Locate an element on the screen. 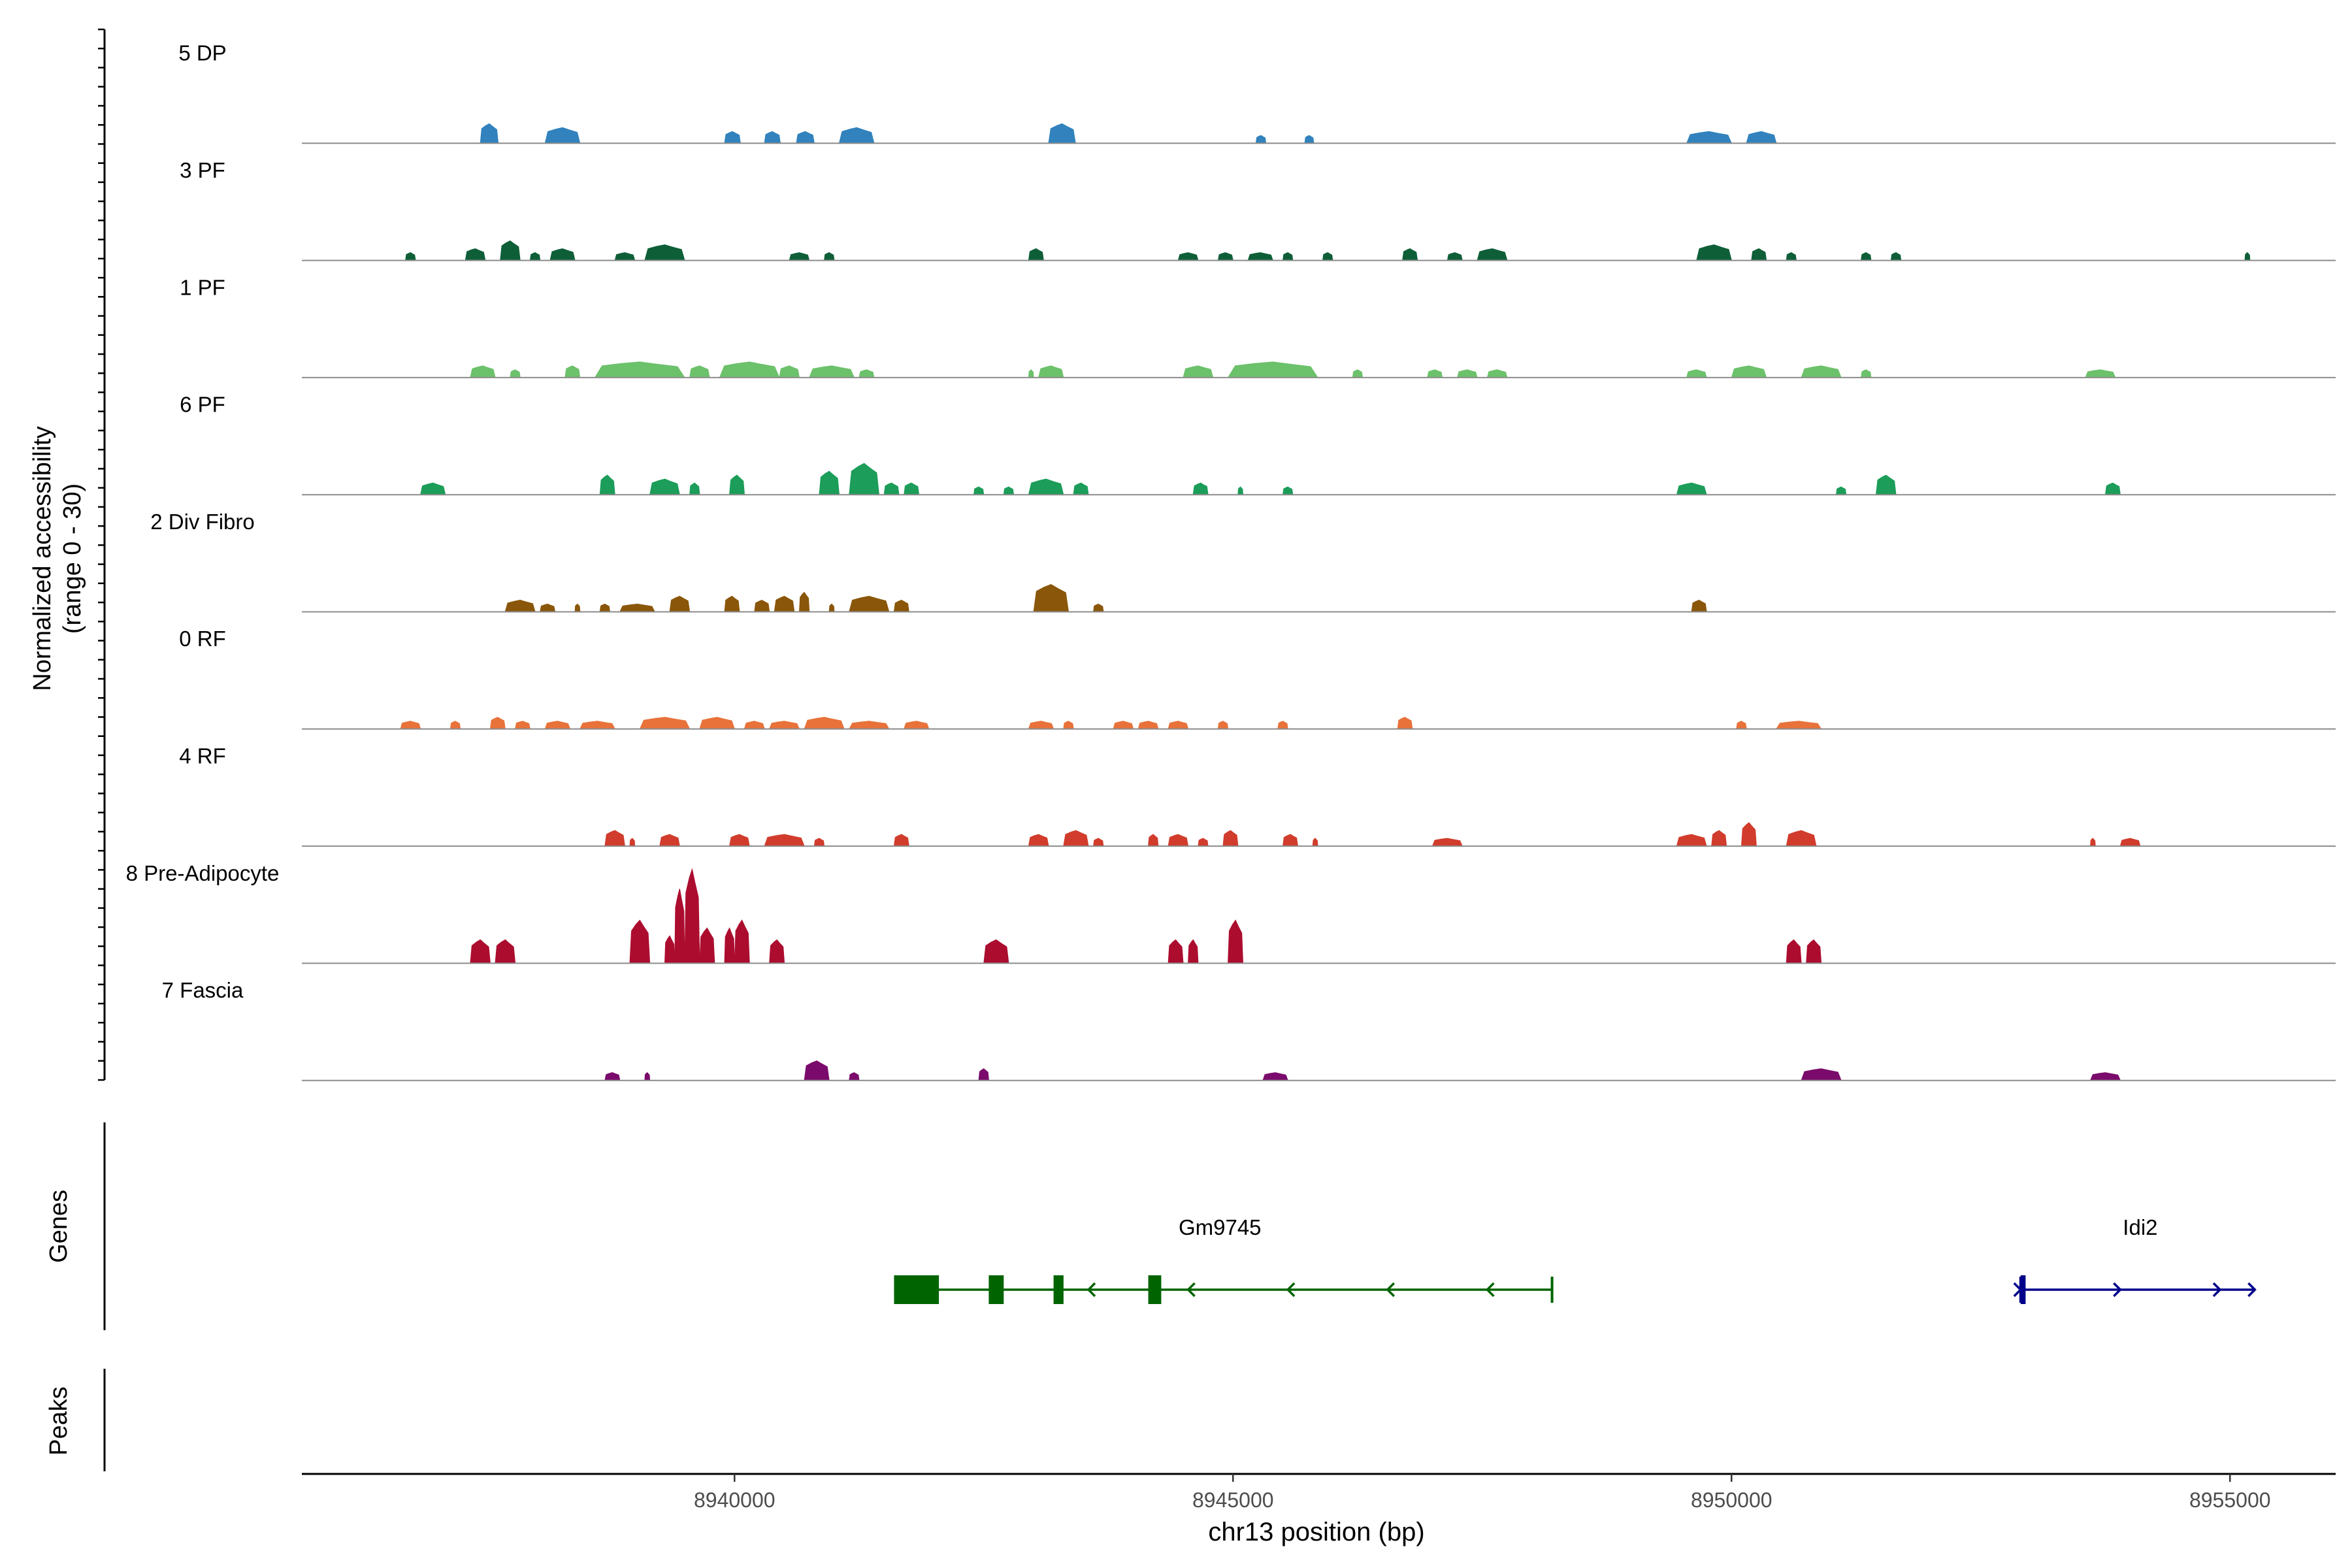 The width and height of the screenshot is (2352, 1568). track-label: 3 PF is located at coordinates (202, 170).